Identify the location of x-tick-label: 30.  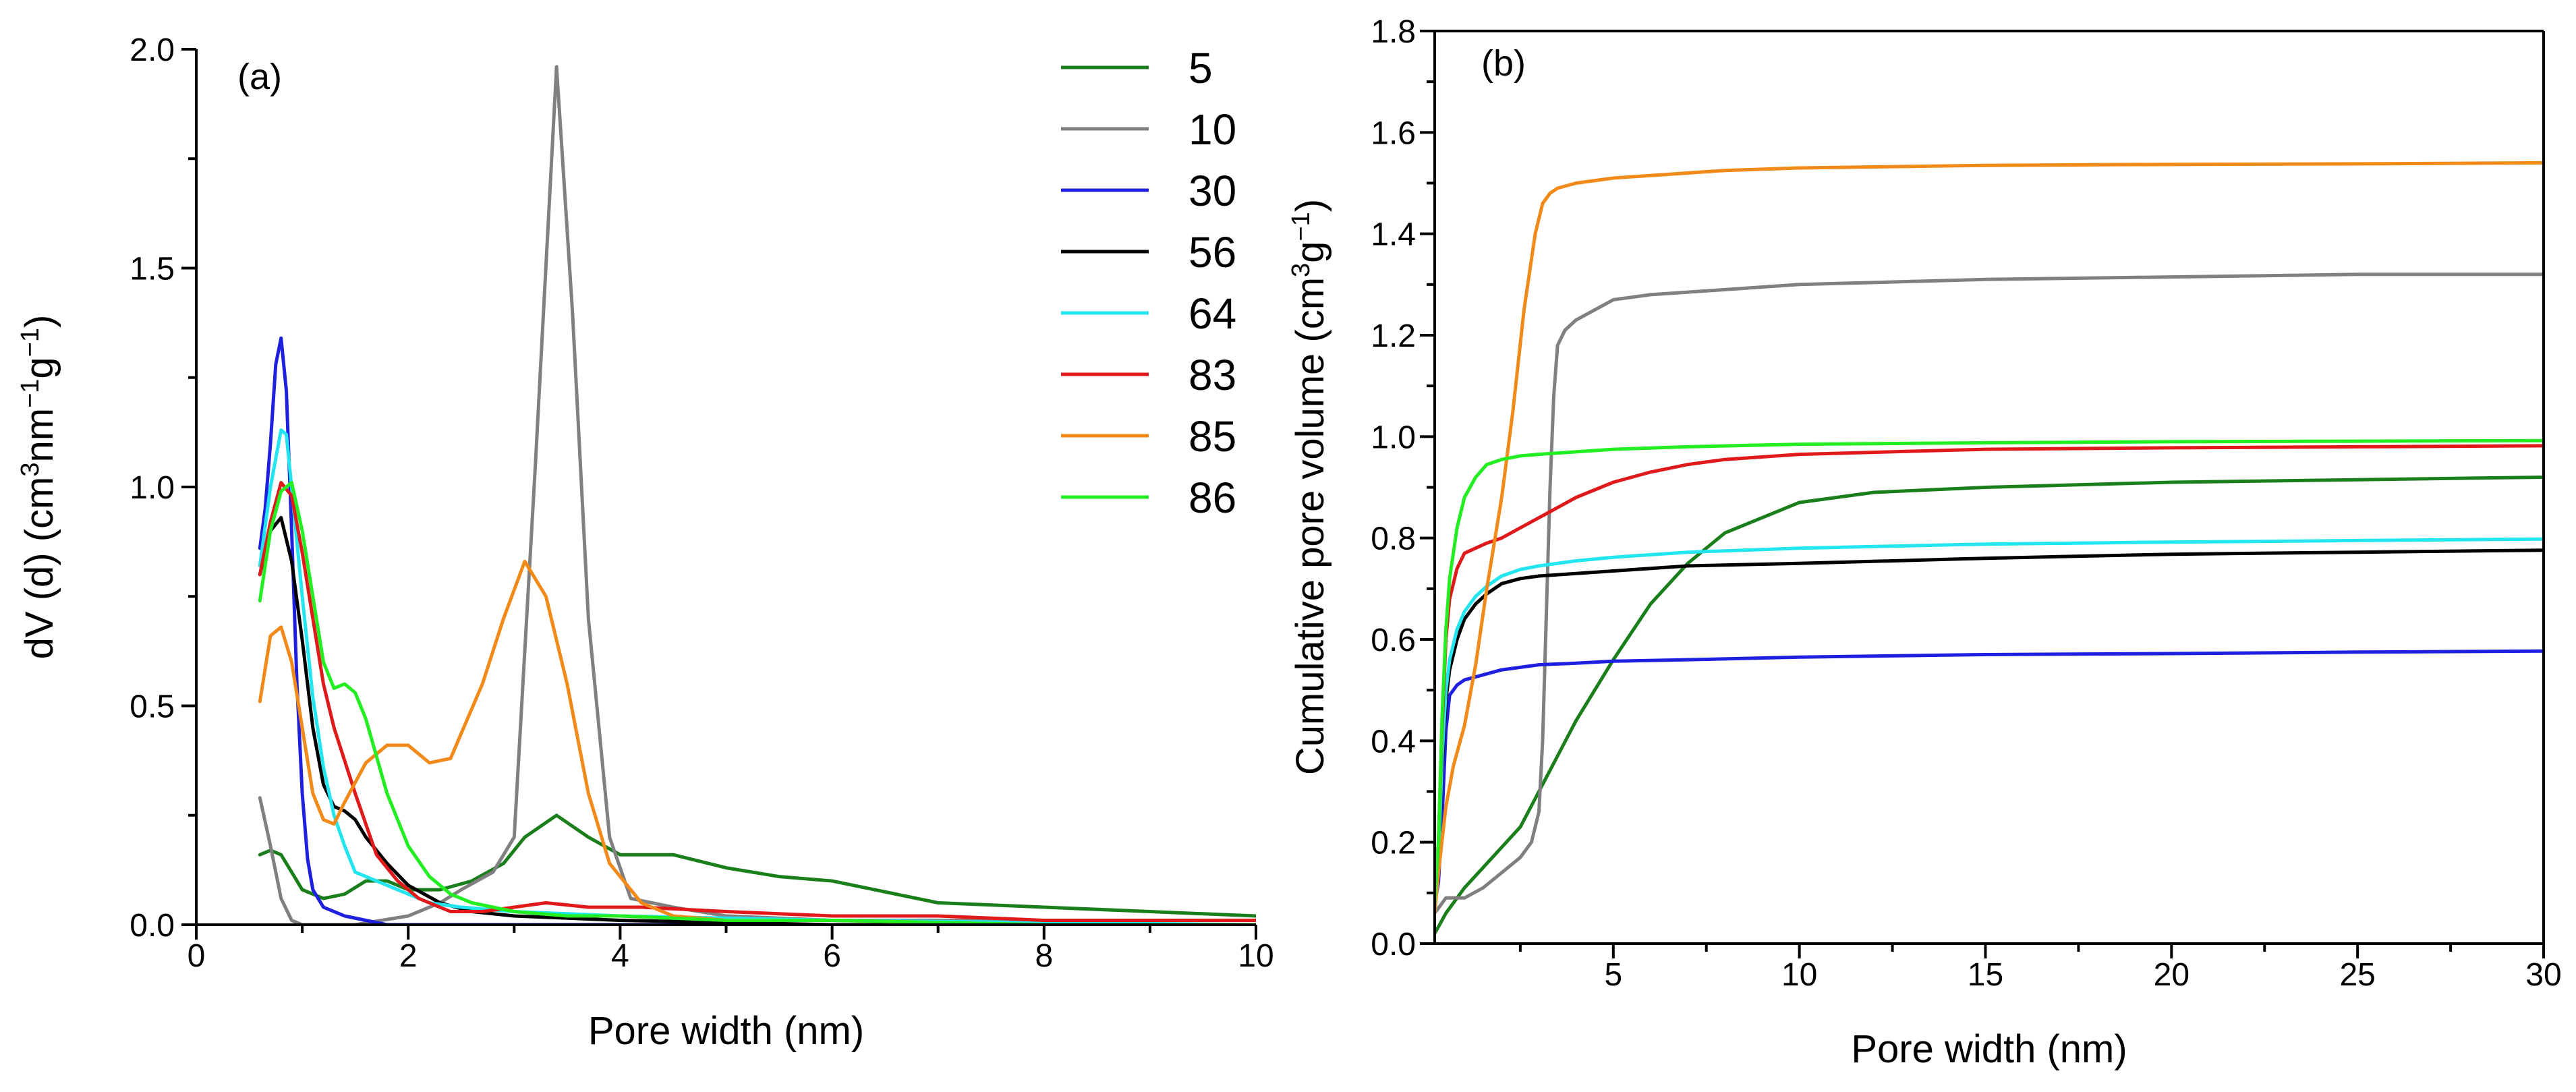
(2543, 975).